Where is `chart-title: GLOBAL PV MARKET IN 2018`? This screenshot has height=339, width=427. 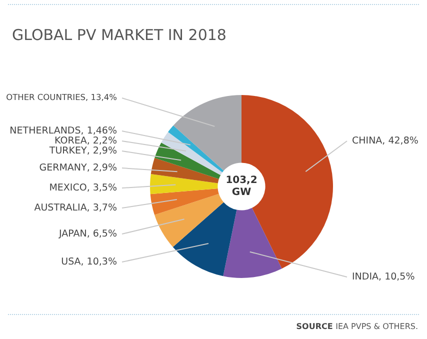 chart-title: GLOBAL PV MARKET IN 2018 is located at coordinates (119, 35).